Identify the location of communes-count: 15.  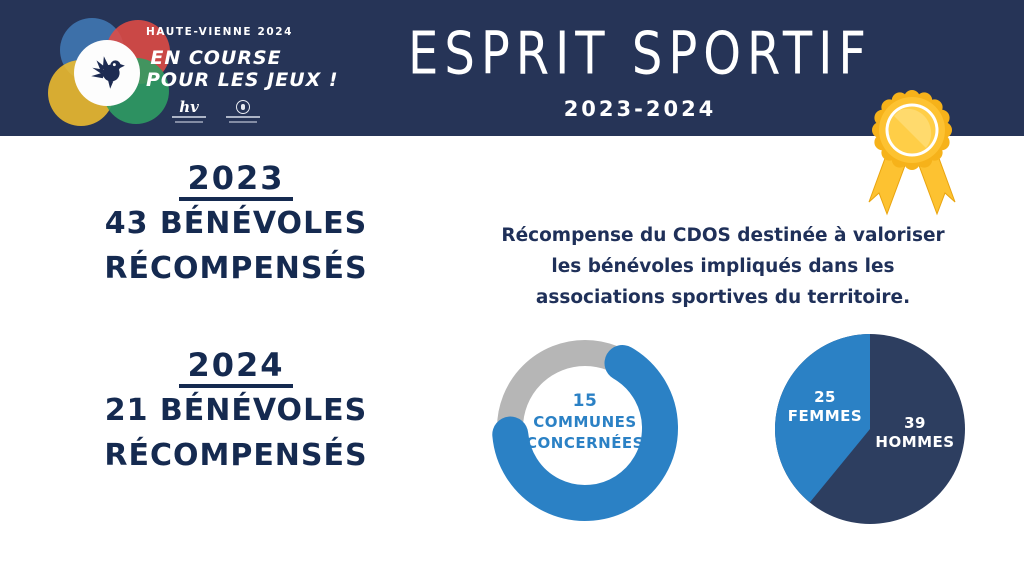
(585, 401).